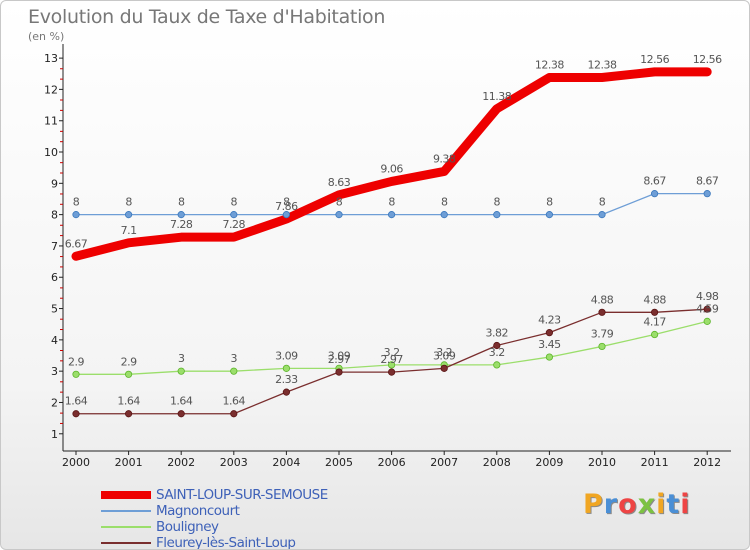 The width and height of the screenshot is (750, 550). I want to click on data-label: 7.28, so click(181, 224).